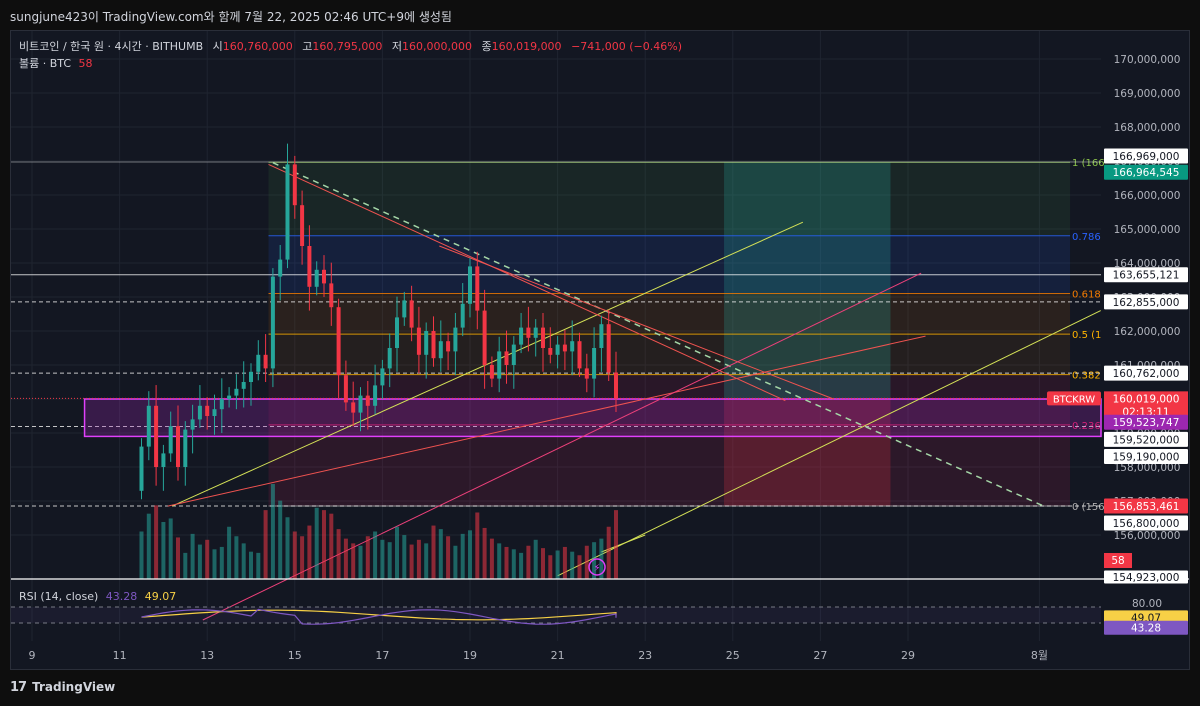  What do you see at coordinates (217, 46) in the screenshot?
I see `open-label: 시` at bounding box center [217, 46].